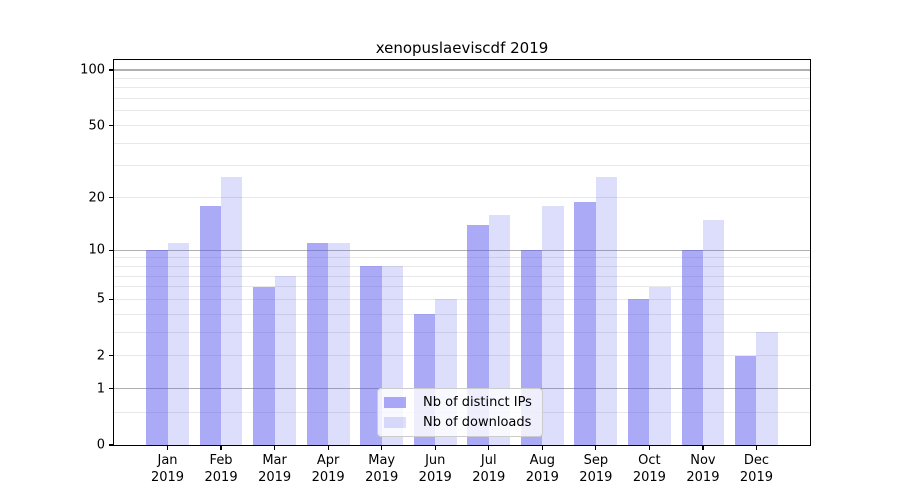  I want to click on y-tick-label: 1, so click(100, 389).